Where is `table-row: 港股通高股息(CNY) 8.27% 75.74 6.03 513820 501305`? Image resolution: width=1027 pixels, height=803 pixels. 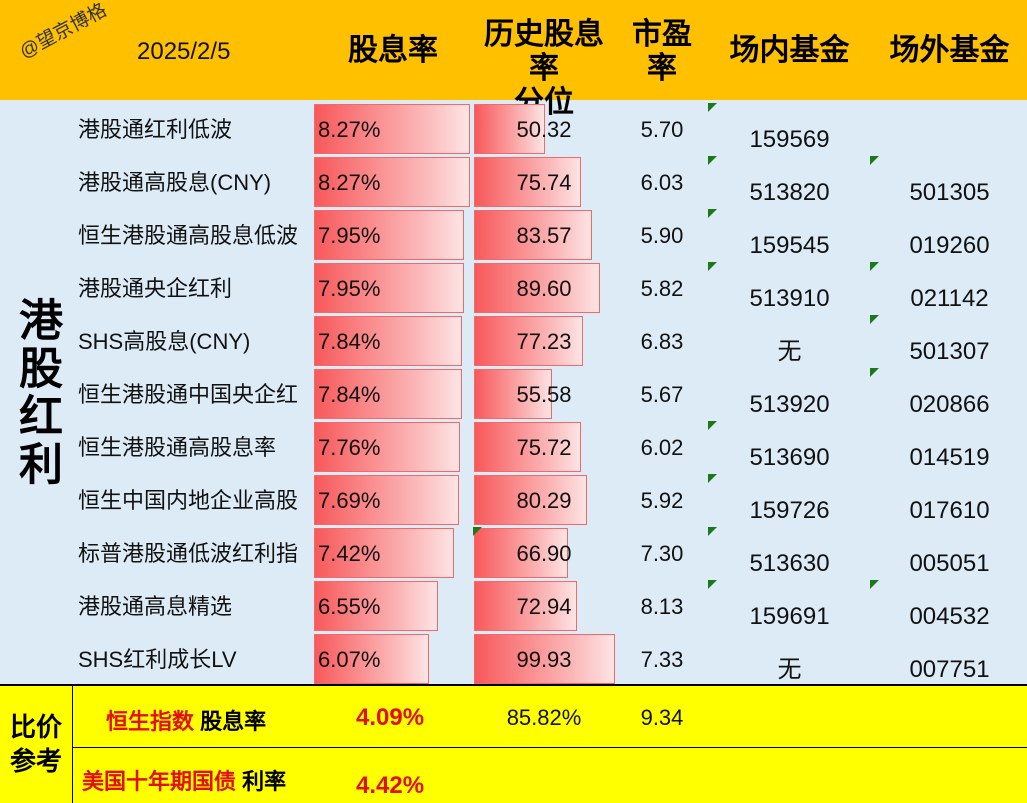 table-row: 港股通高股息(CNY) 8.27% 75.74 6.03 513820 501305 is located at coordinates (549, 182).